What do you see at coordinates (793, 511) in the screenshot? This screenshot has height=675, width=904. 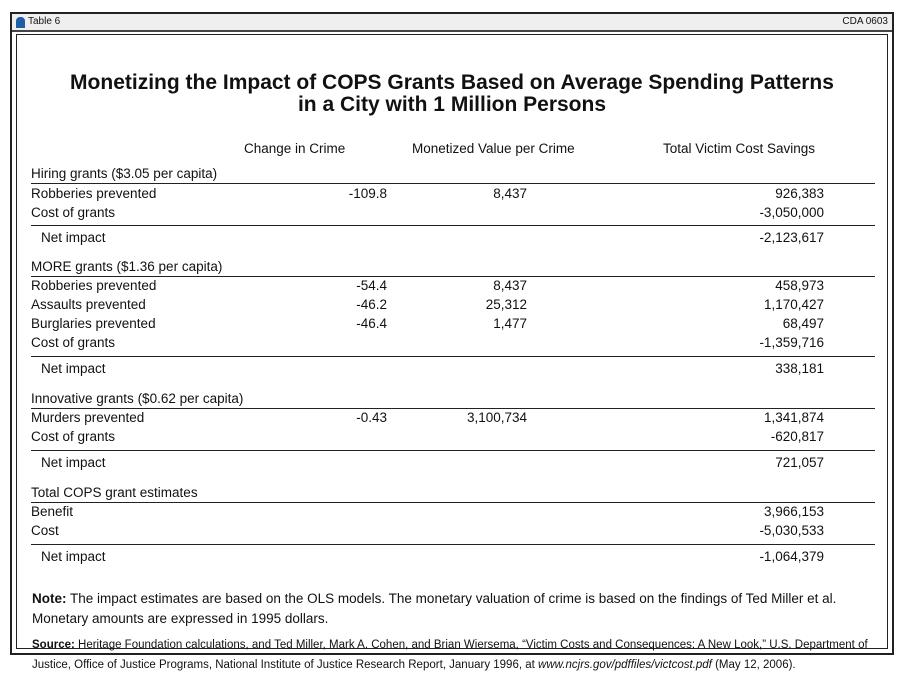 I see `total-savings: 3,966,153` at bounding box center [793, 511].